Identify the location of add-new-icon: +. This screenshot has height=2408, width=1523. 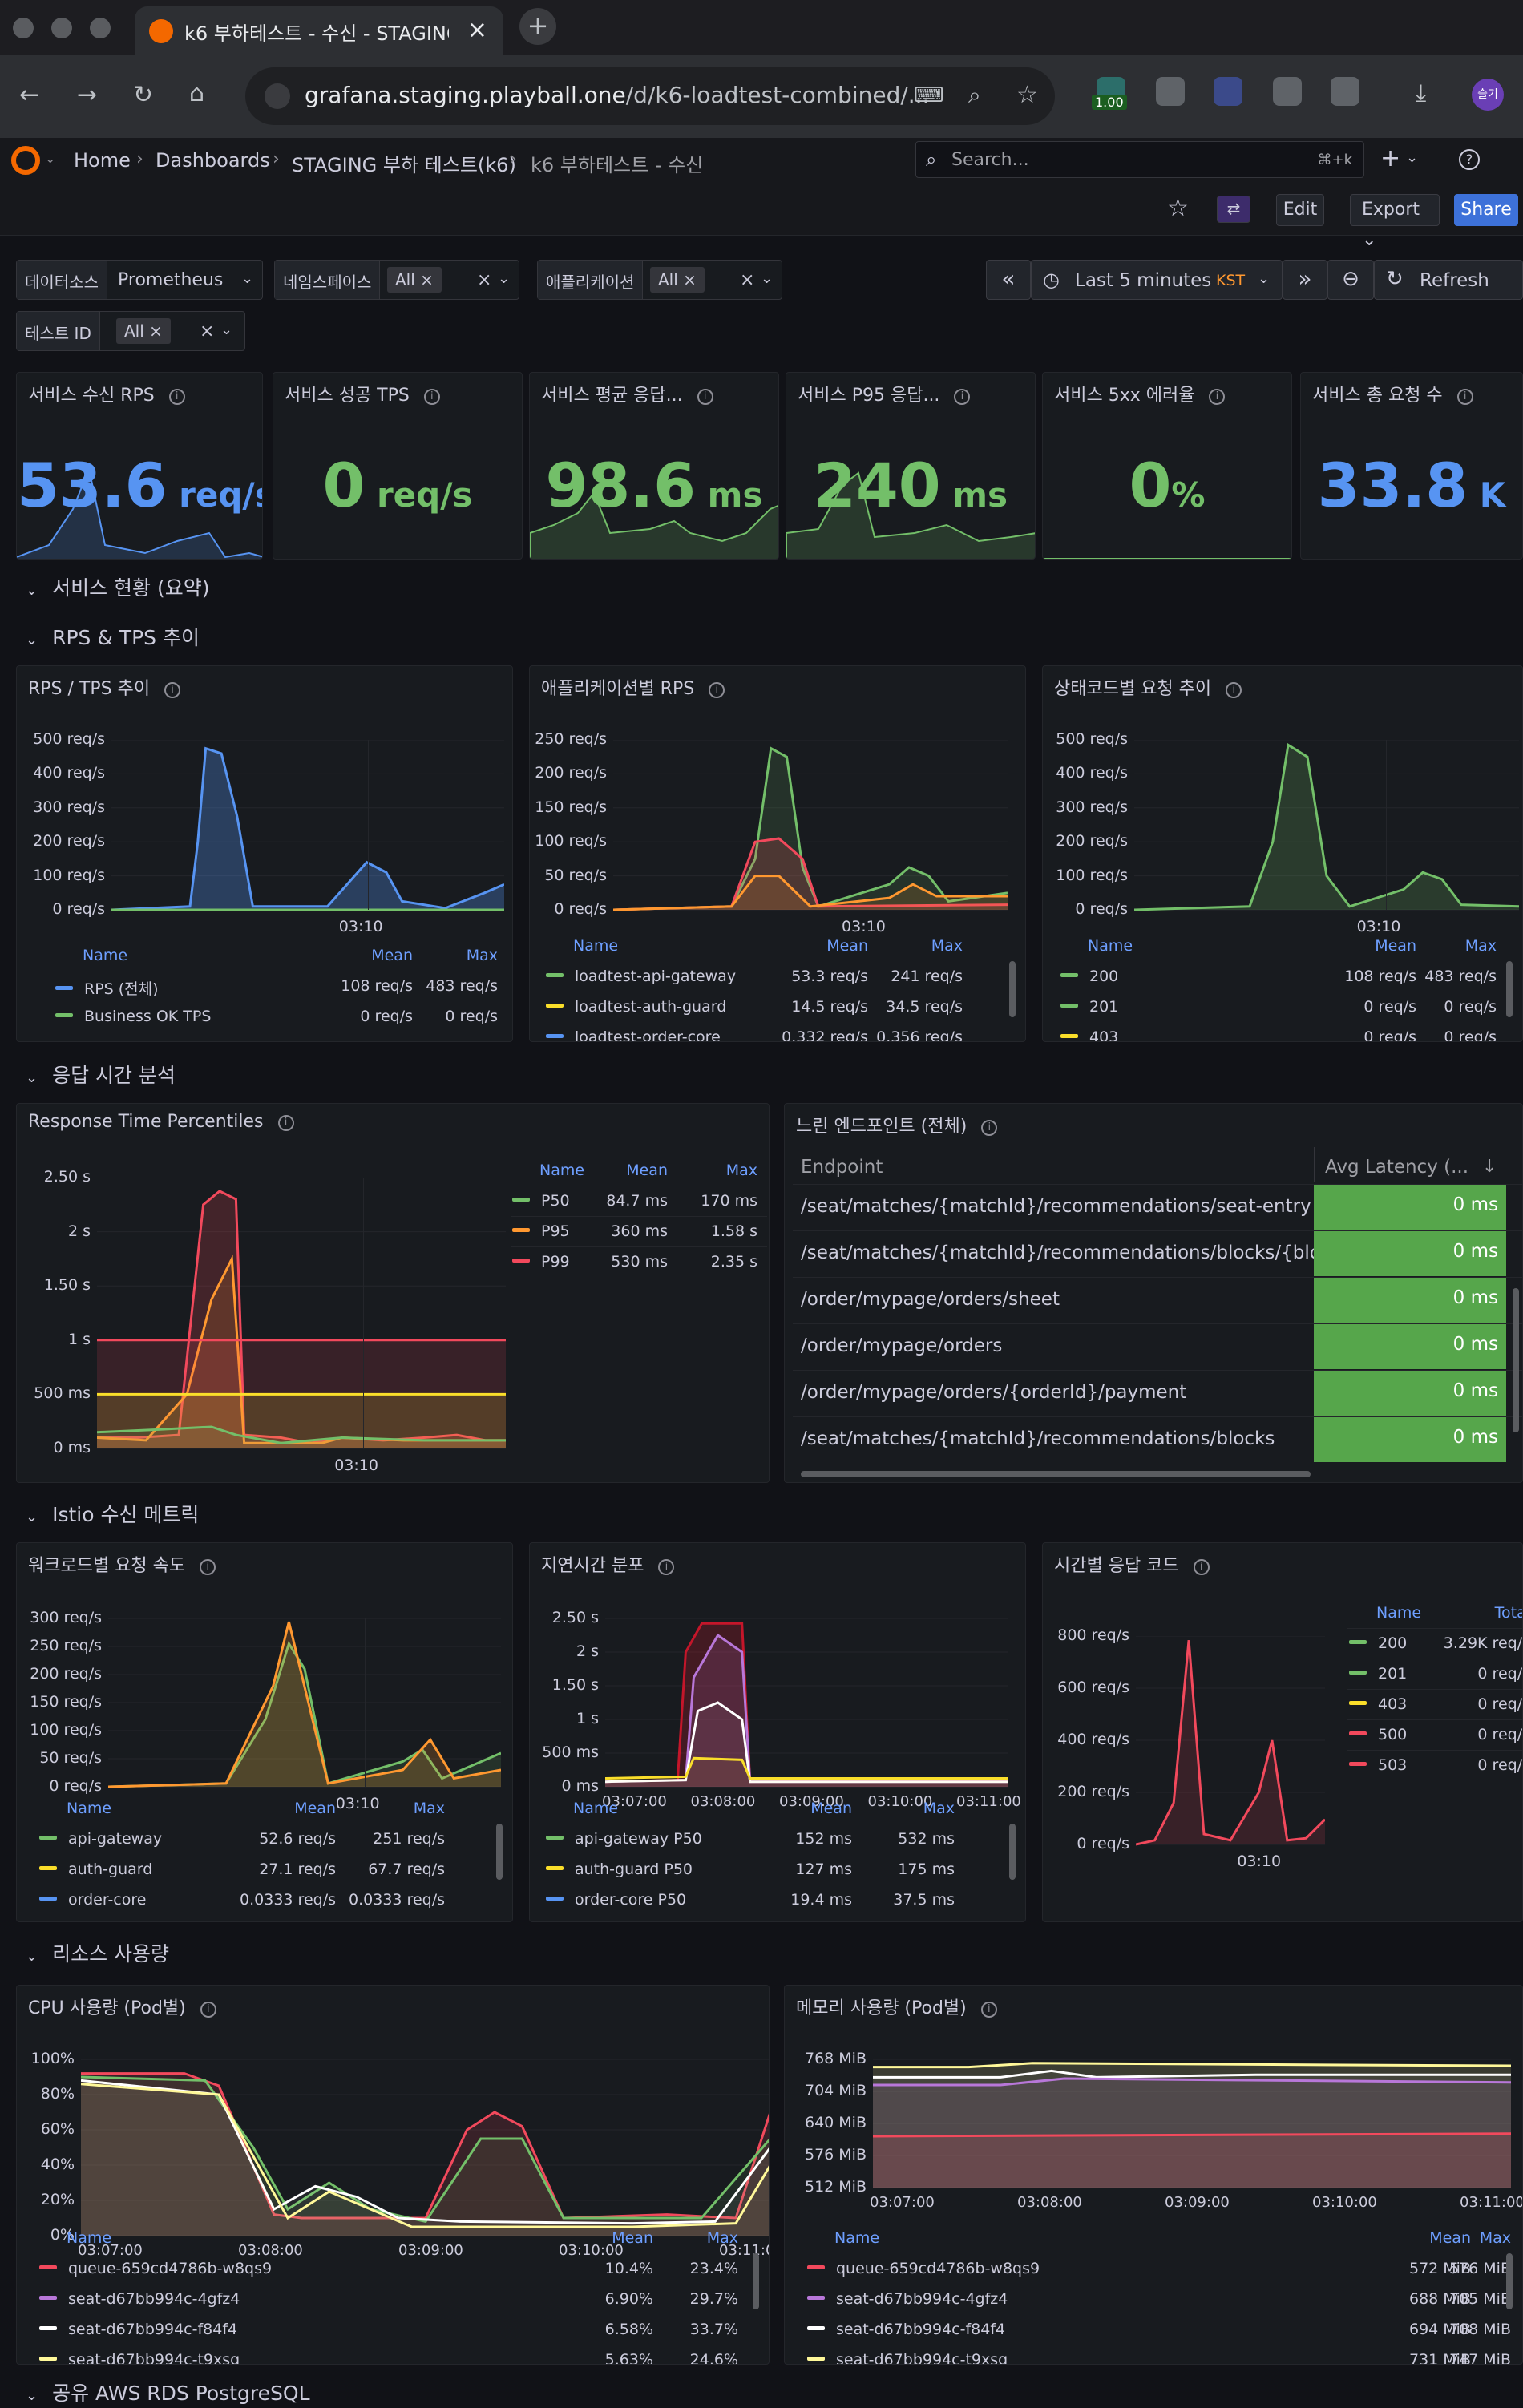
(1390, 158).